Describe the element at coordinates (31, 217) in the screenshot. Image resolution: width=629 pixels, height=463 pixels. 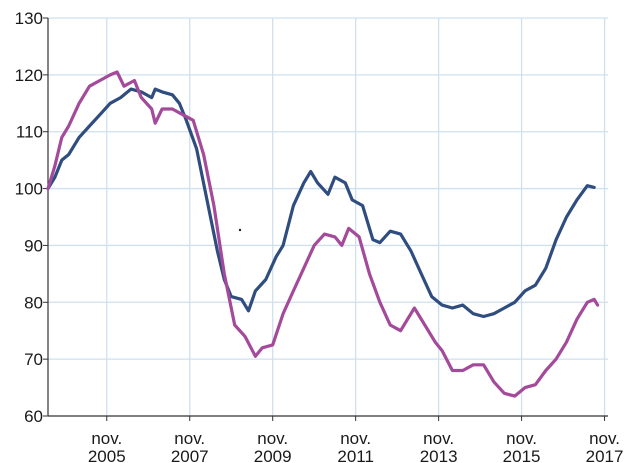
I see `y-axis-ticks: 60 70 80 90 100 110 120 130` at that location.